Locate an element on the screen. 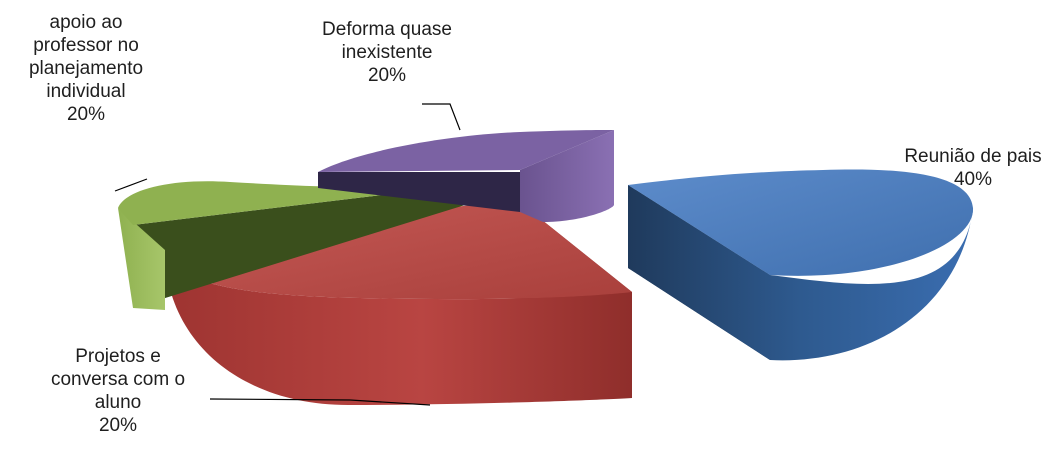 The width and height of the screenshot is (1061, 454). pie-slice-label: Deforma quase inexistente 20% is located at coordinates (387, 52).